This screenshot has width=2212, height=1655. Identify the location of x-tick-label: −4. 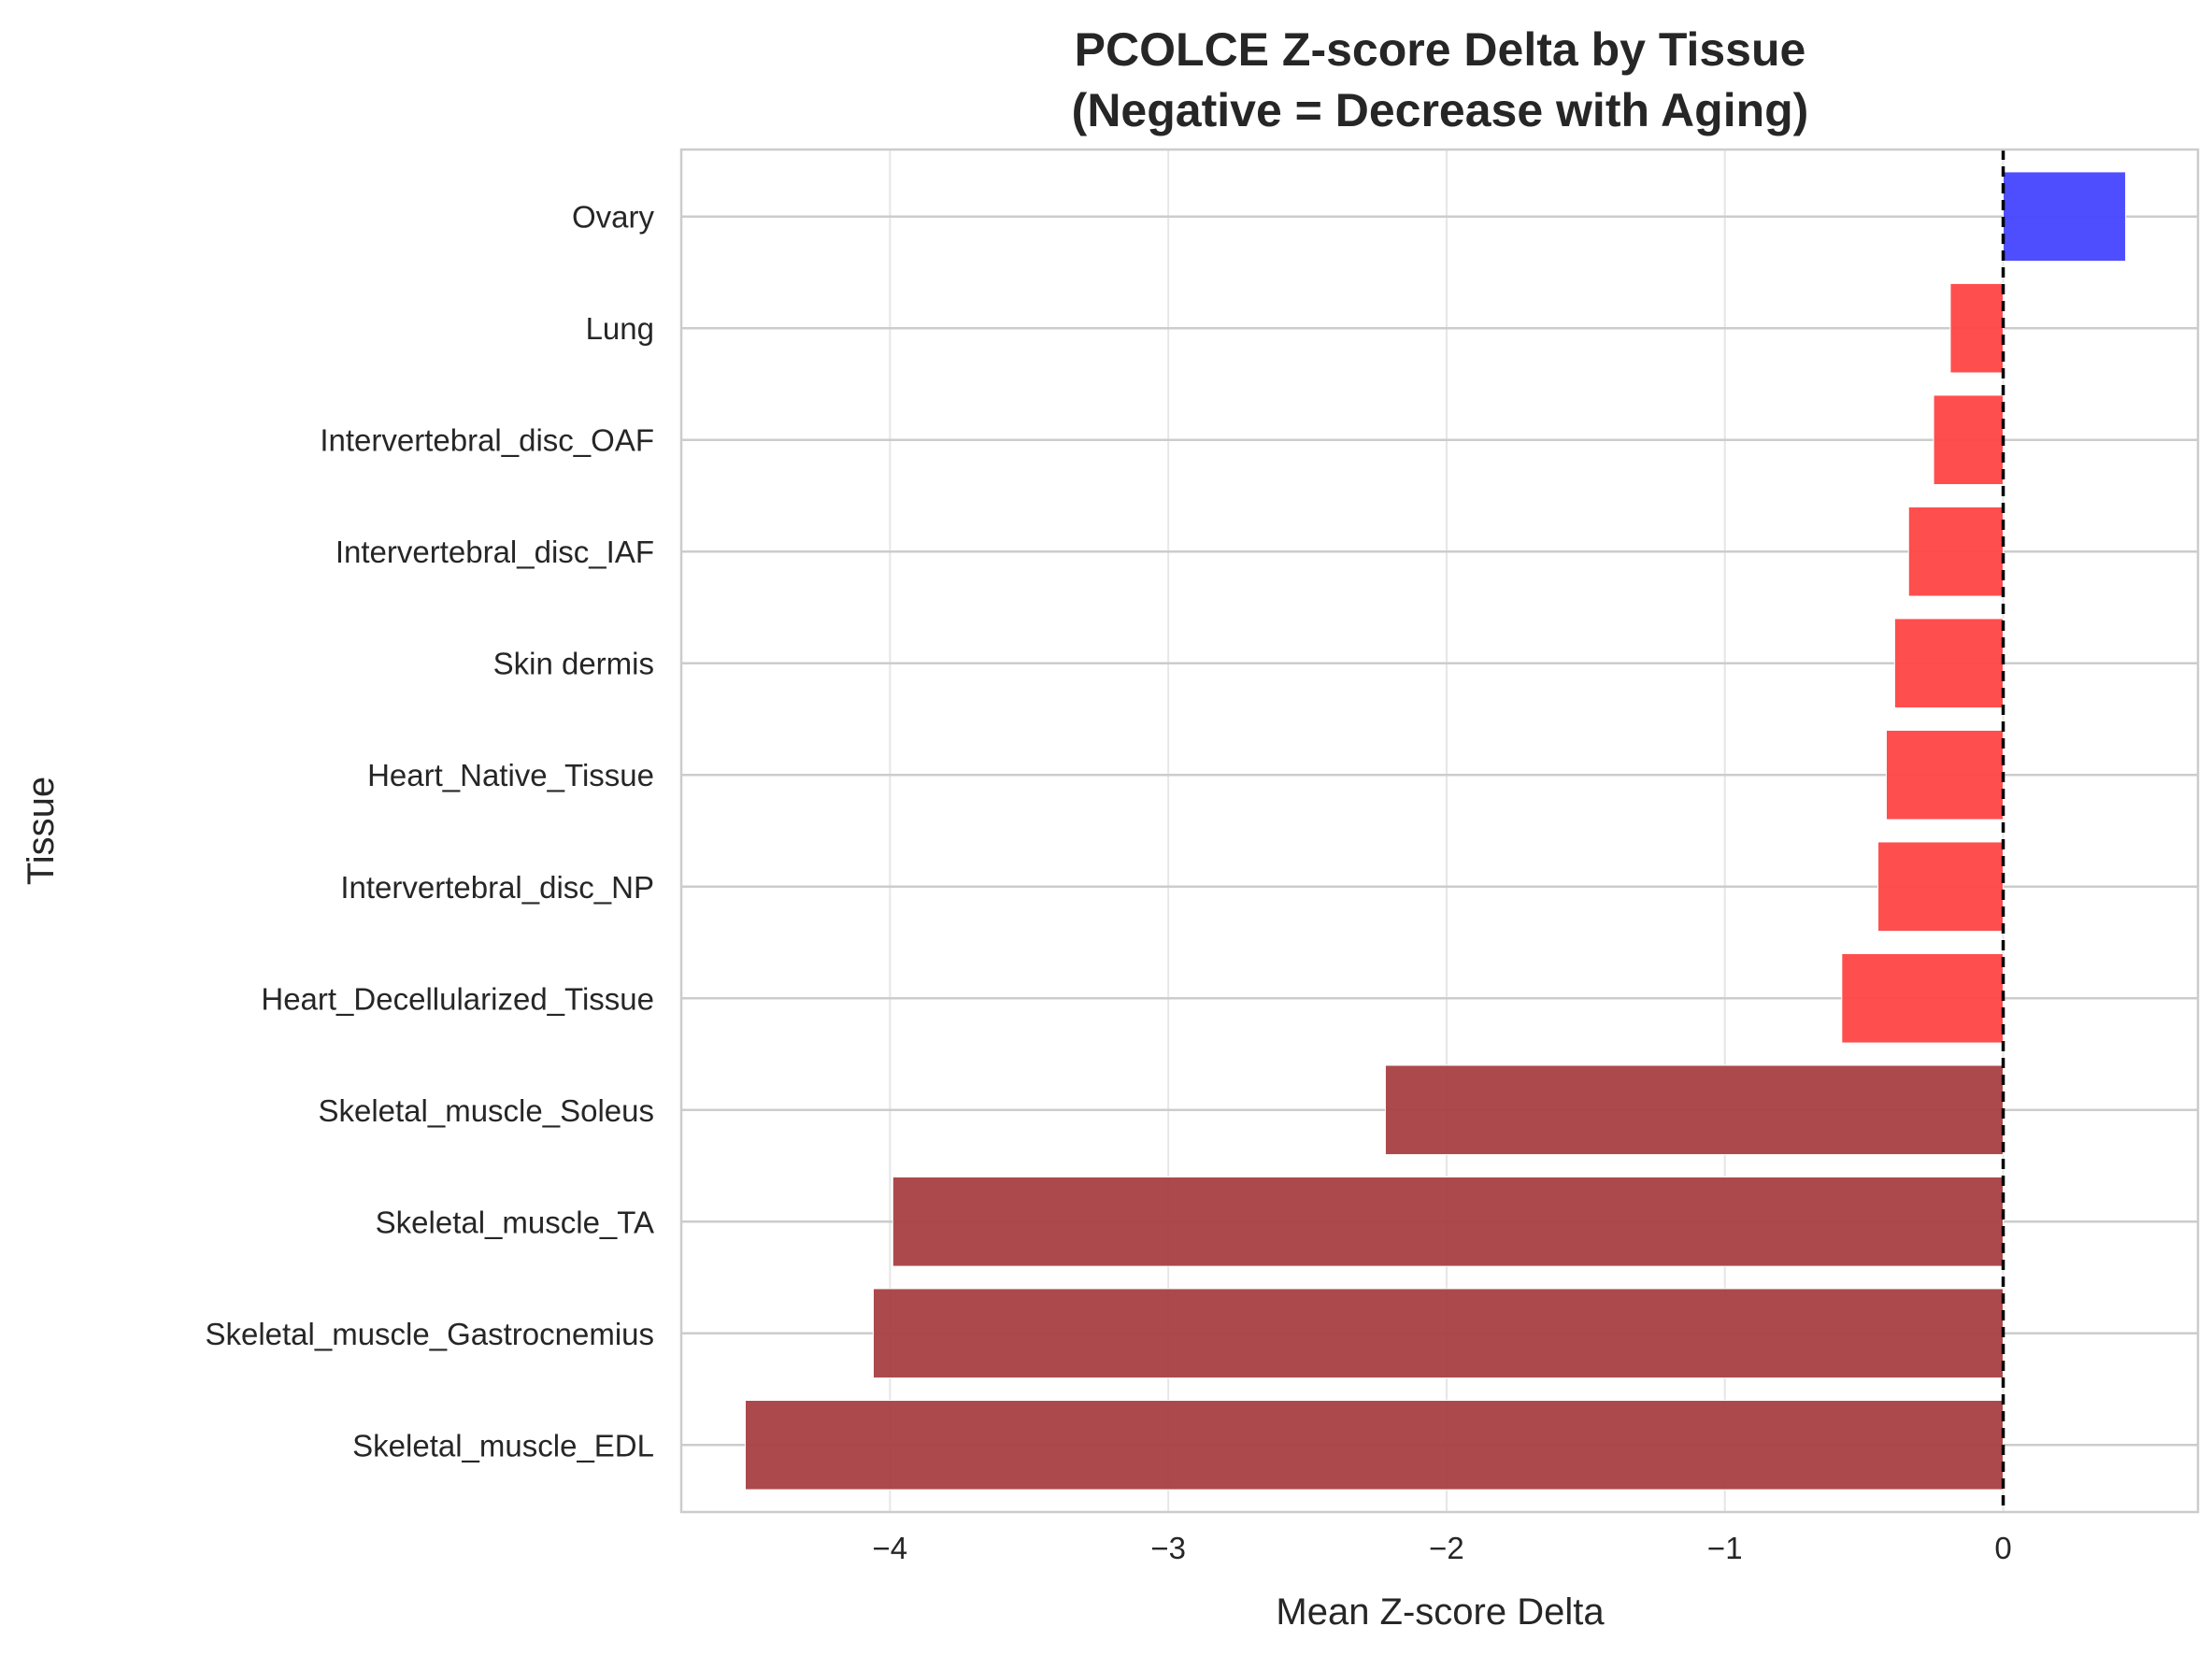
(890, 1548).